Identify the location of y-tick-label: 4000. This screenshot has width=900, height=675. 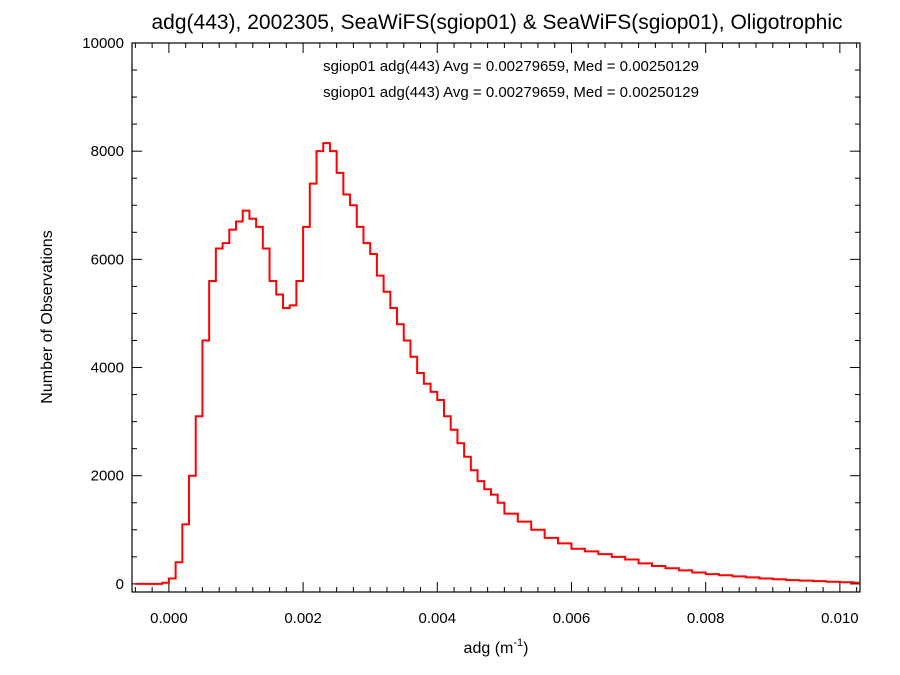
(107, 368).